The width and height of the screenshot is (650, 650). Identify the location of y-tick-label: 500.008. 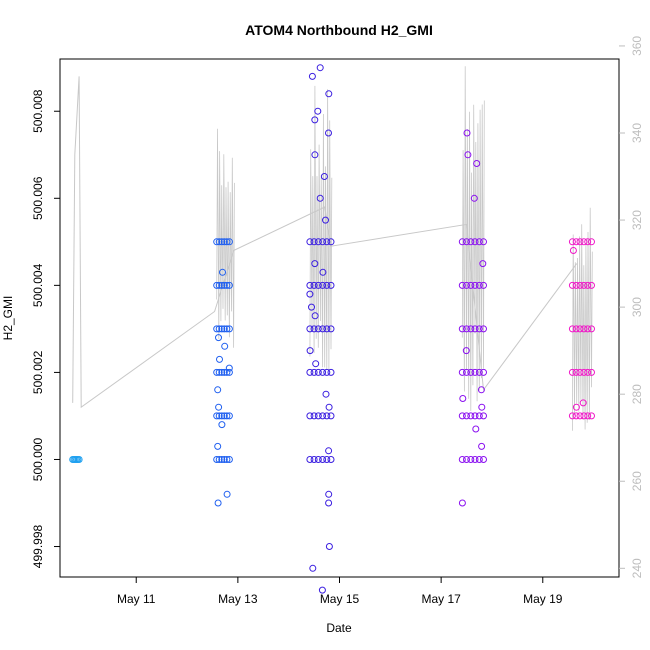
(38, 111).